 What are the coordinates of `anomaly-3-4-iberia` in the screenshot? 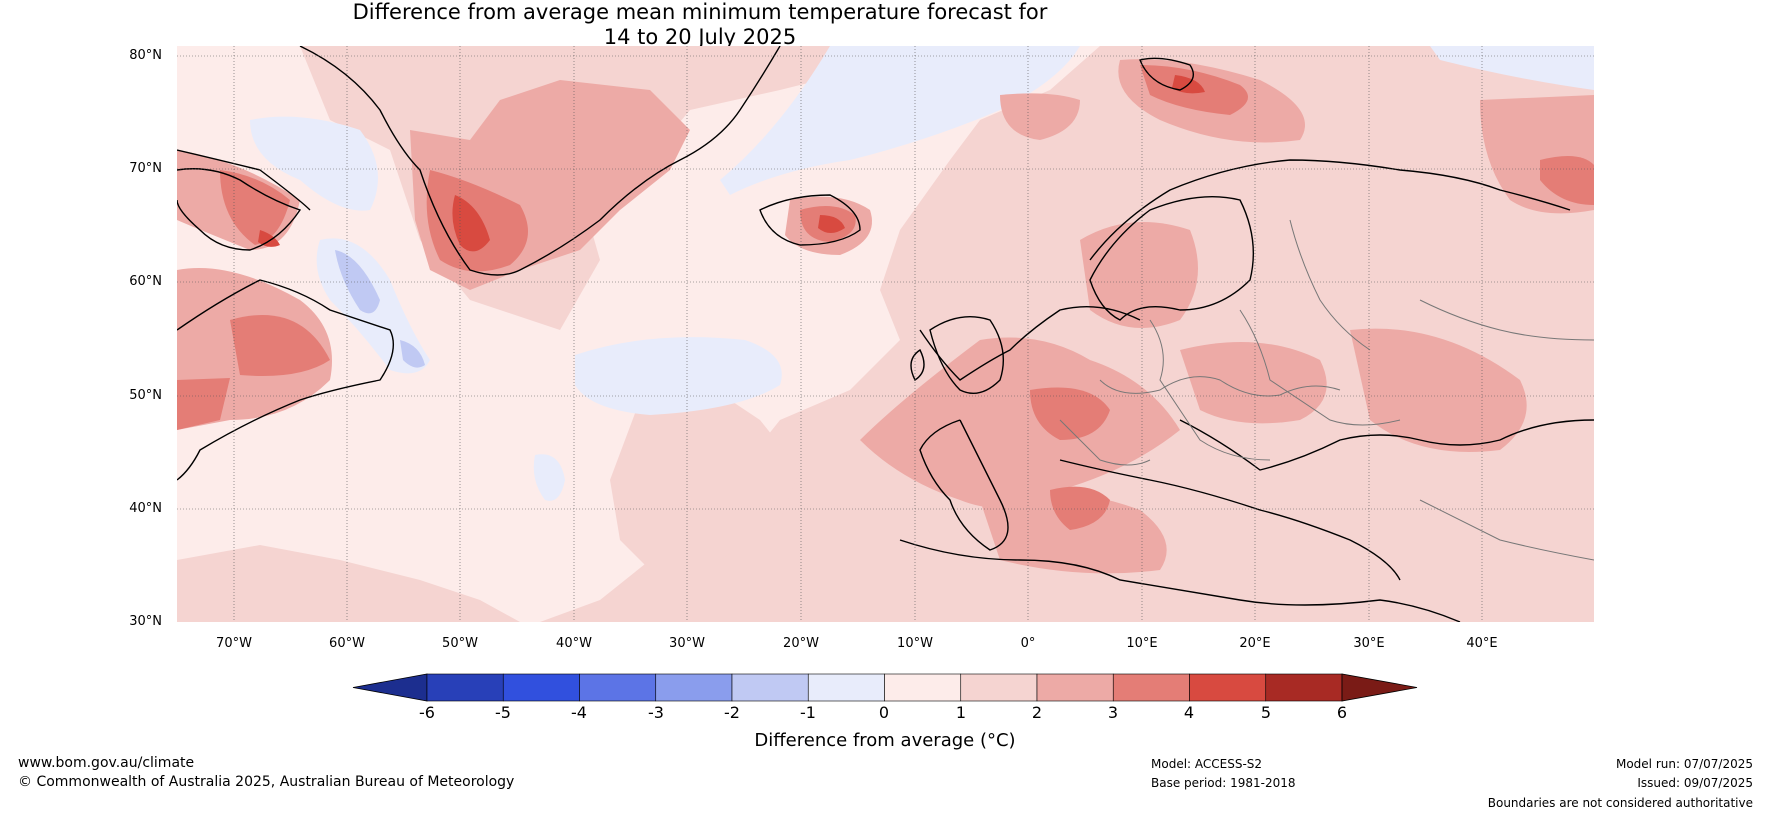 It's located at (1080, 508).